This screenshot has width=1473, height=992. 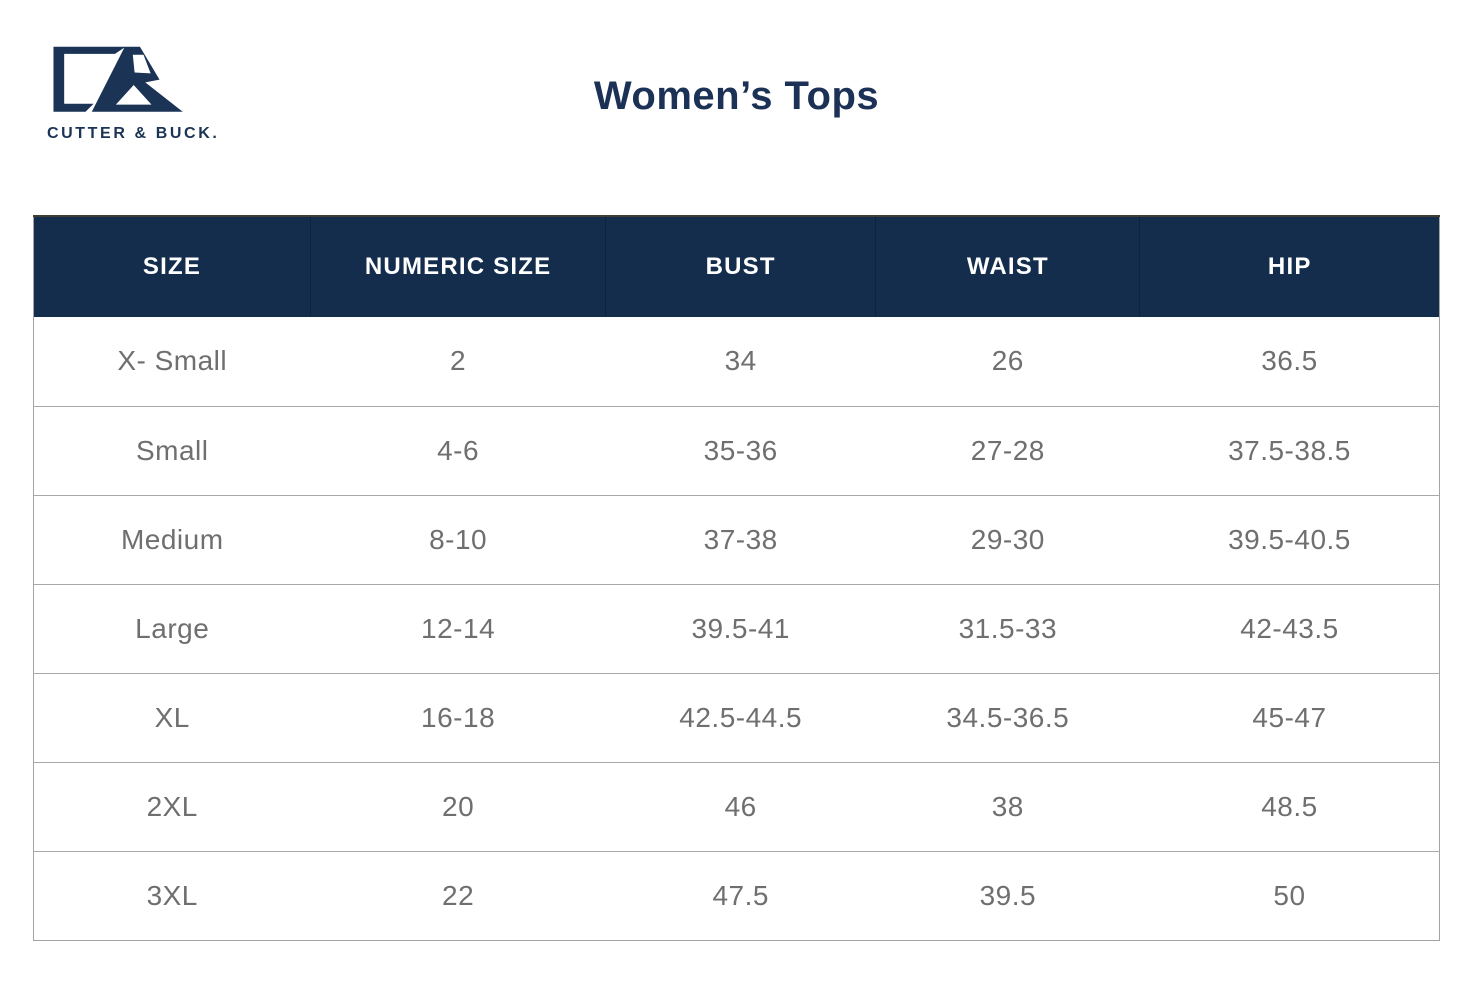 I want to click on table-cell: 12-14, so click(x=458, y=628).